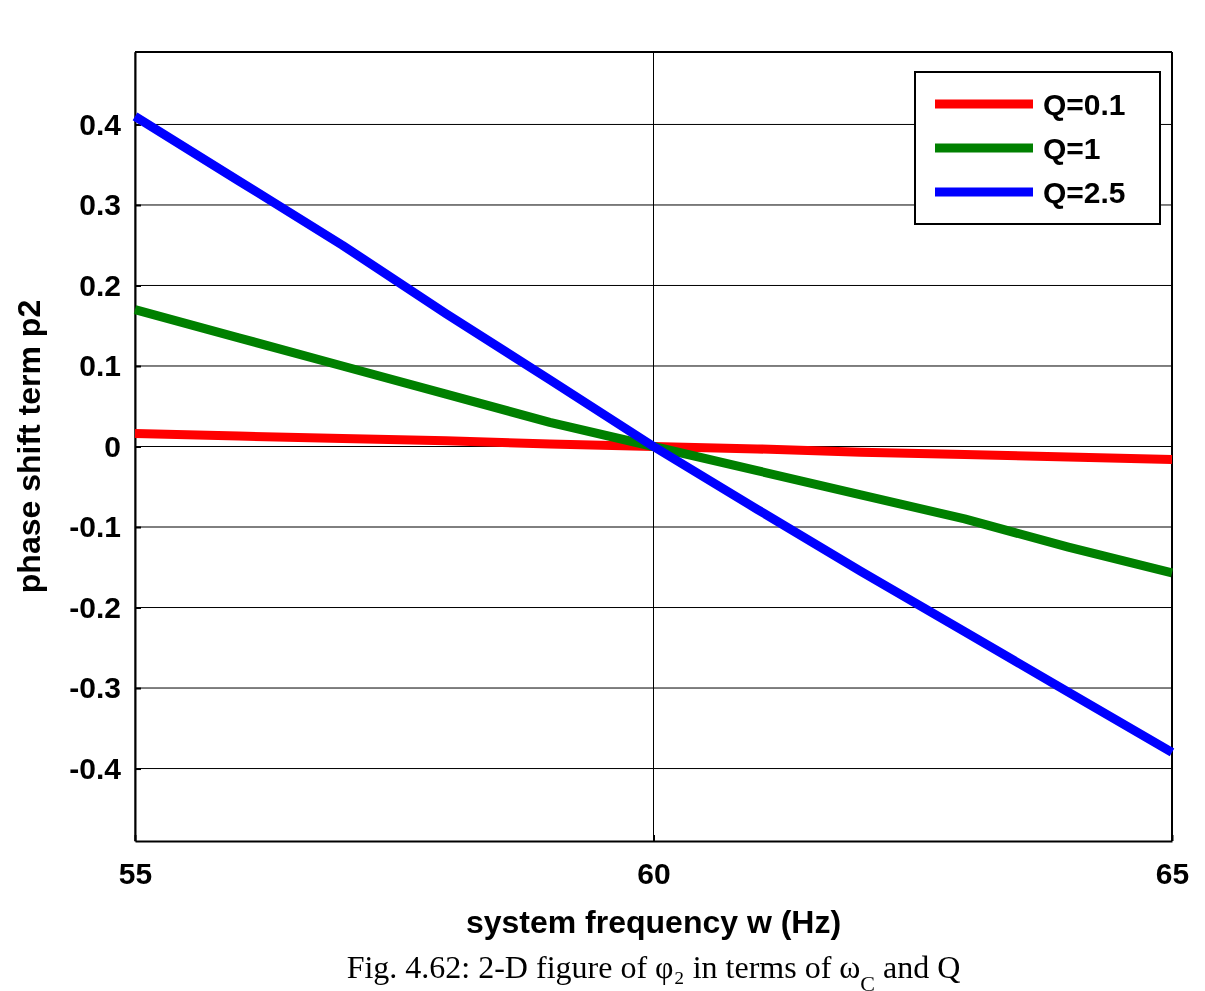 This screenshot has width=1205, height=991. I want to click on y-tick-label: 0.4, so click(100, 124).